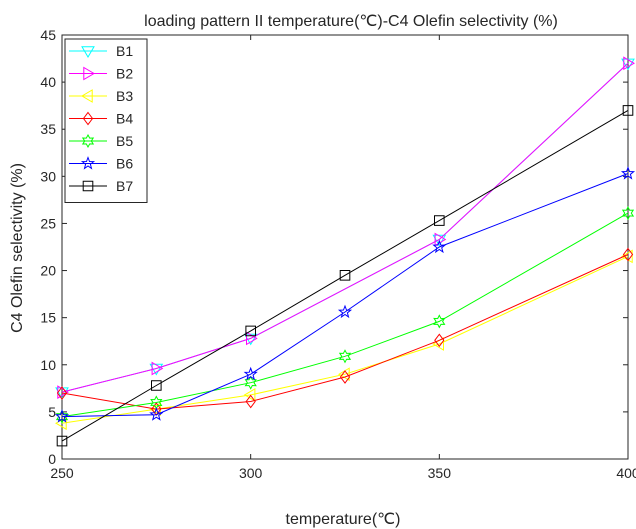 The width and height of the screenshot is (636, 529). Describe the element at coordinates (48, 365) in the screenshot. I see `y-tick-label: 10` at that location.